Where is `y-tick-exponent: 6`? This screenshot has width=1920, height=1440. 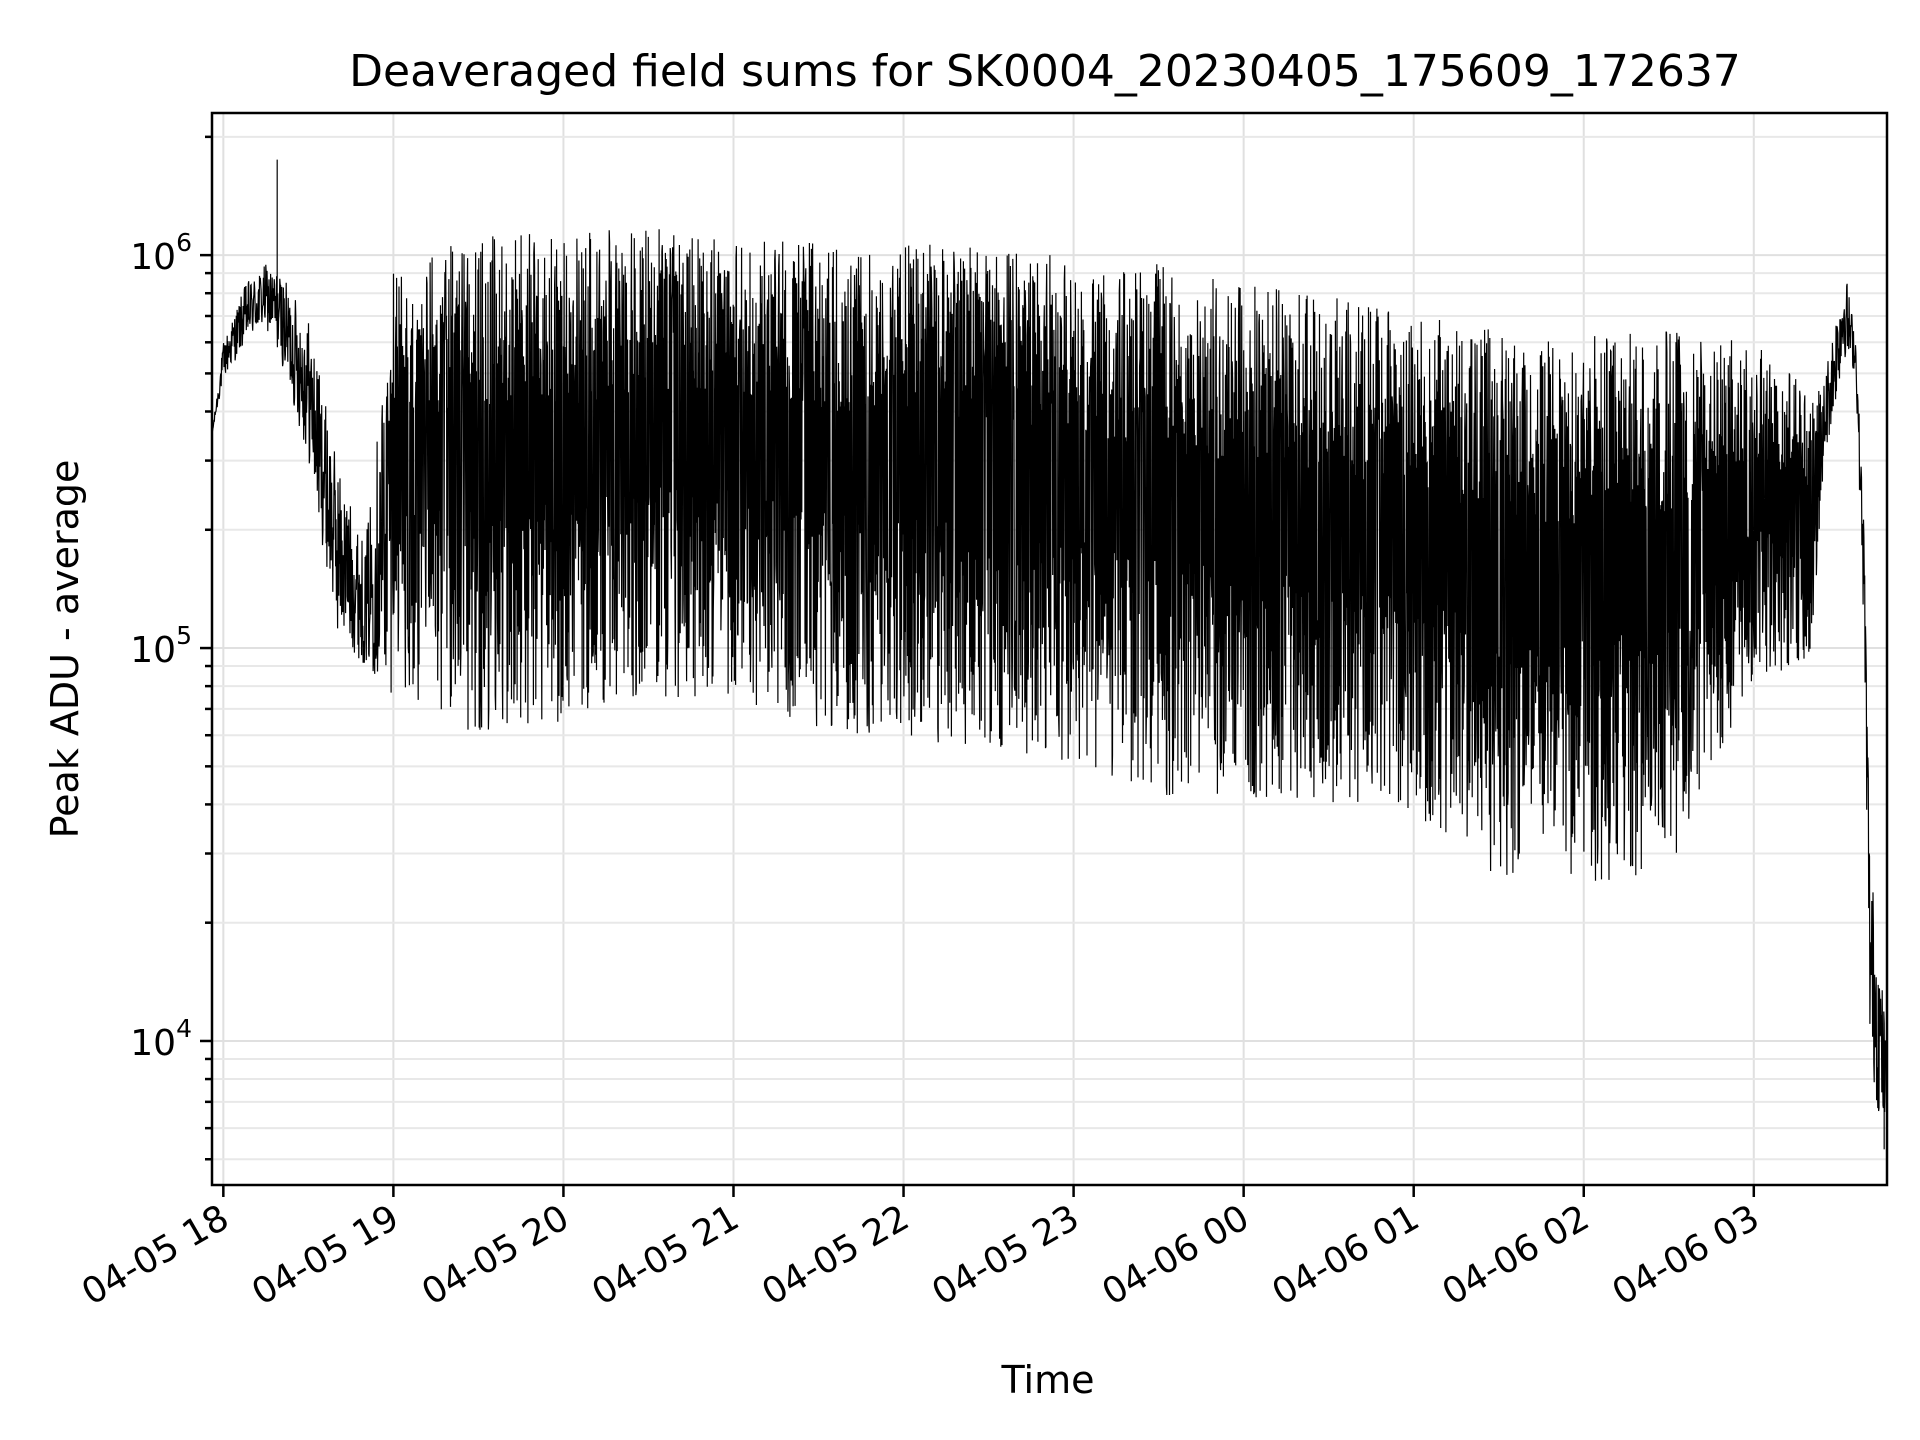 y-tick-exponent: 6 is located at coordinates (184, 242).